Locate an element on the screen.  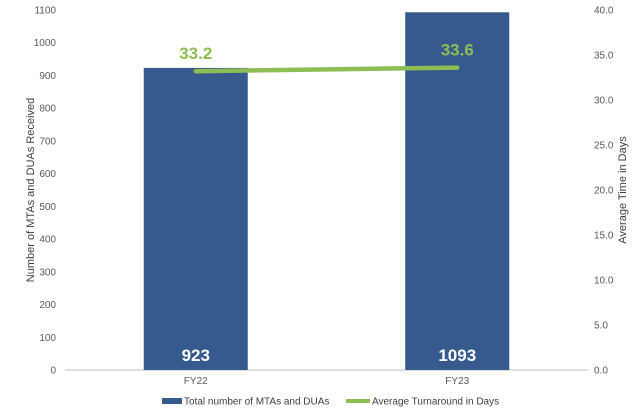
y-tick-label: 1000 is located at coordinates (45, 43).